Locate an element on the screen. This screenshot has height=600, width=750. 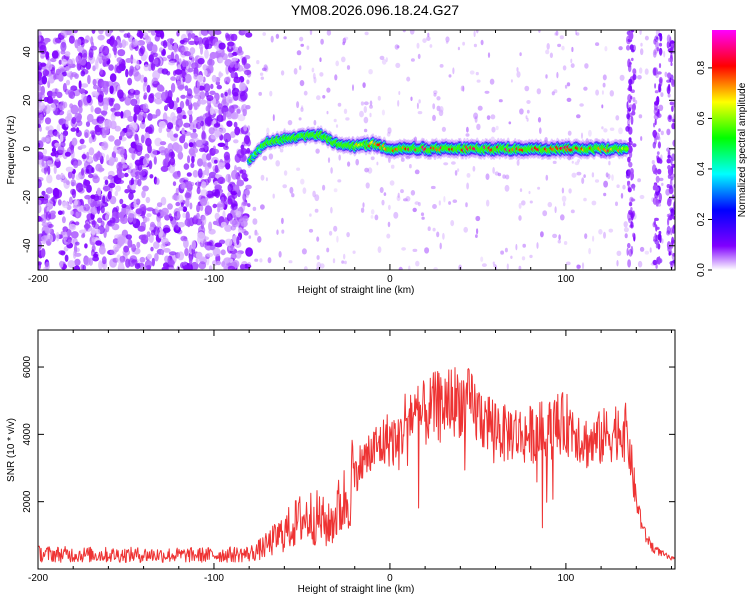
colorbar-tick-label: 0.8 is located at coordinates (701, 68).